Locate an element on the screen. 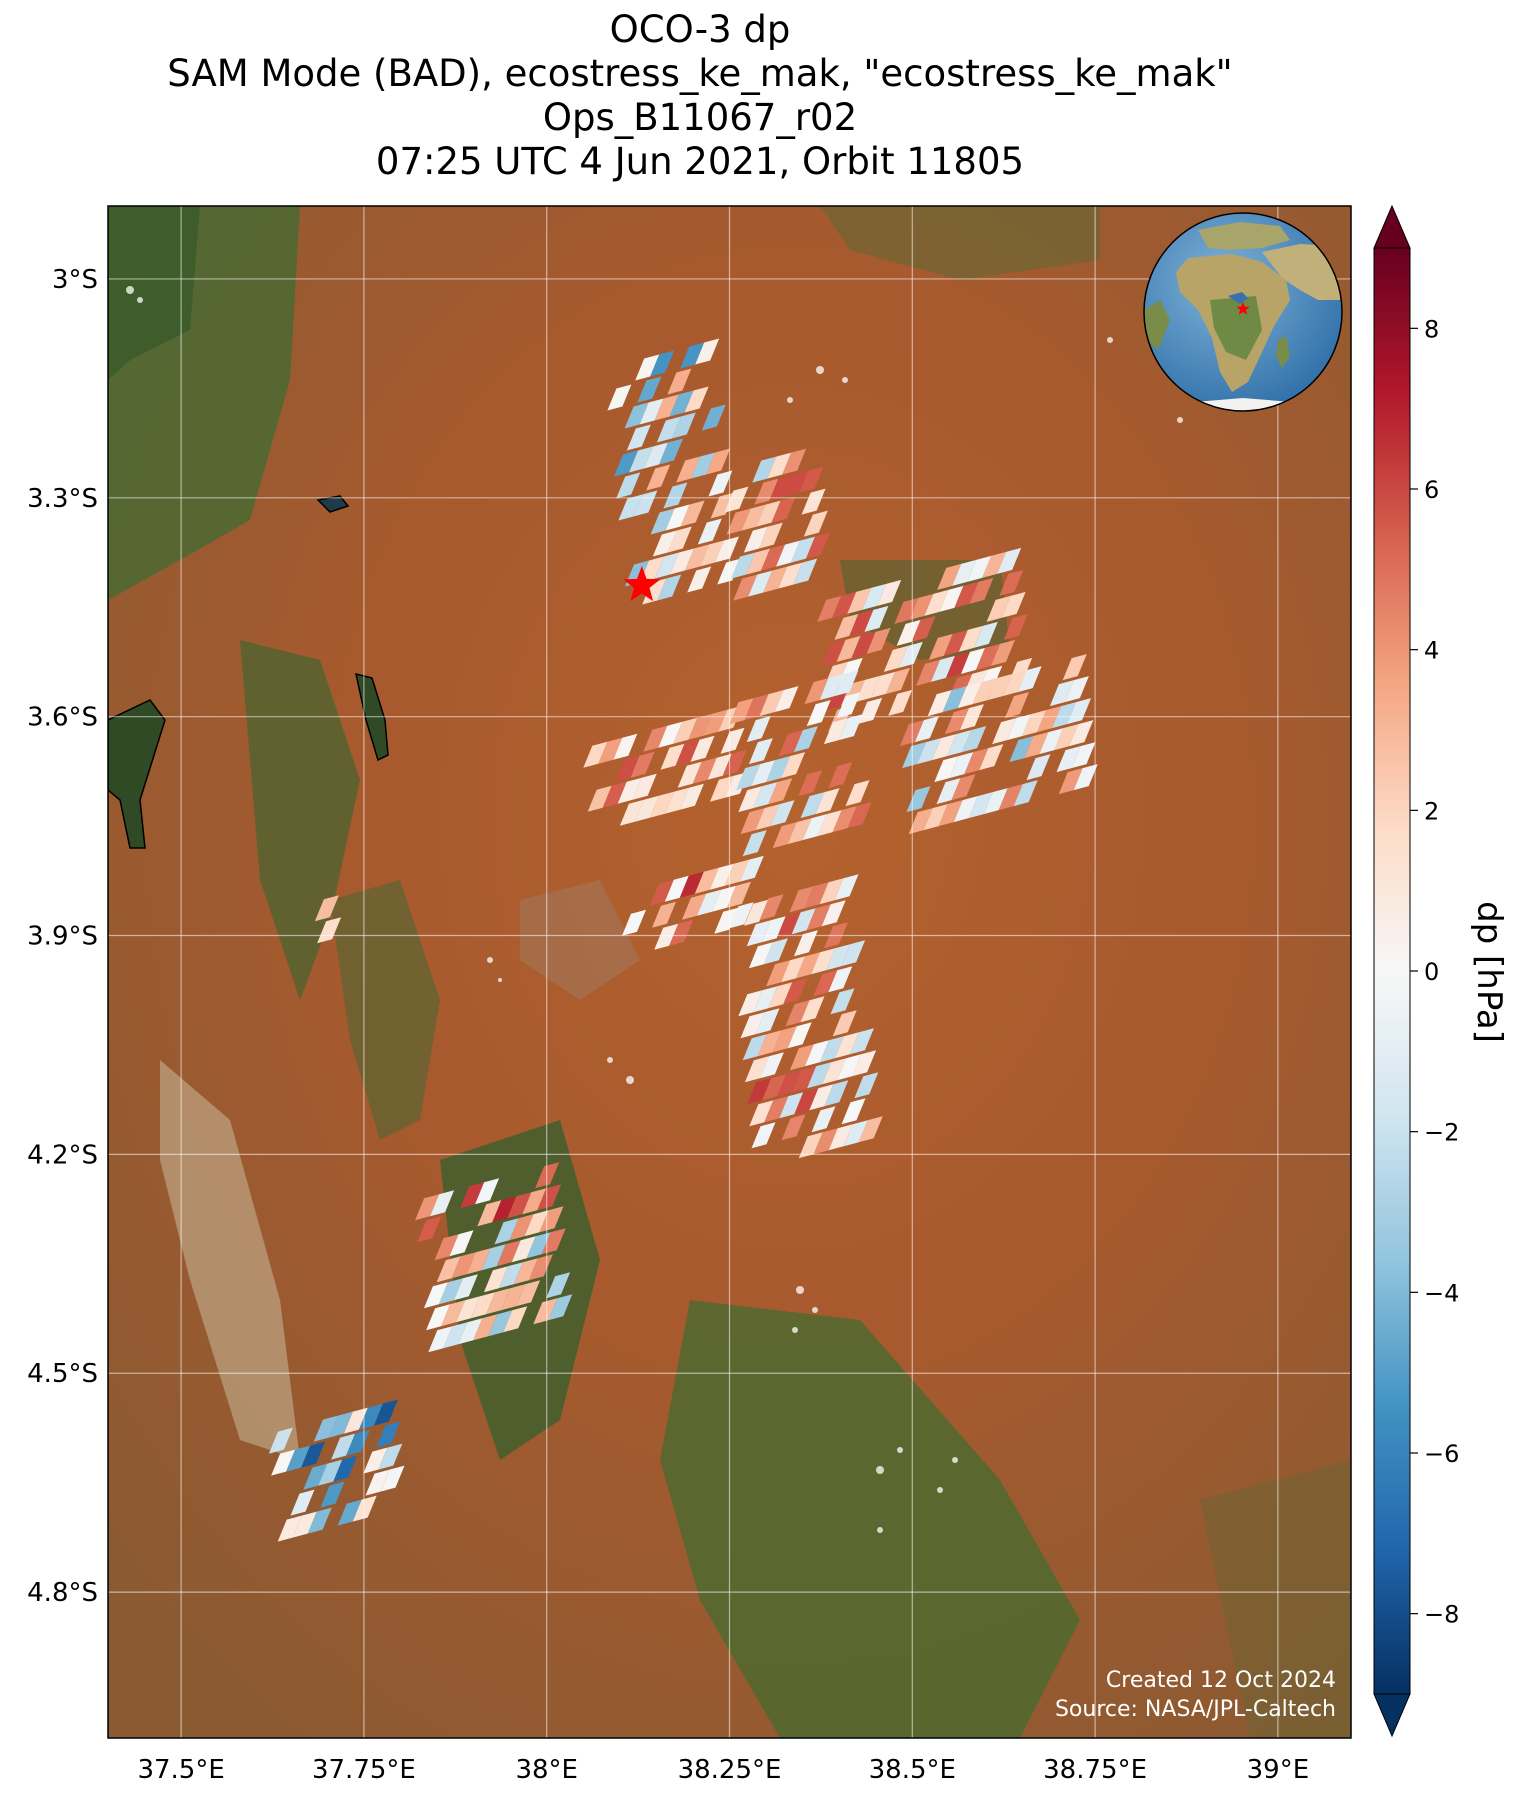 The height and width of the screenshot is (1795, 1530). longitude-tick-label: 38.25°E is located at coordinates (730, 1770).